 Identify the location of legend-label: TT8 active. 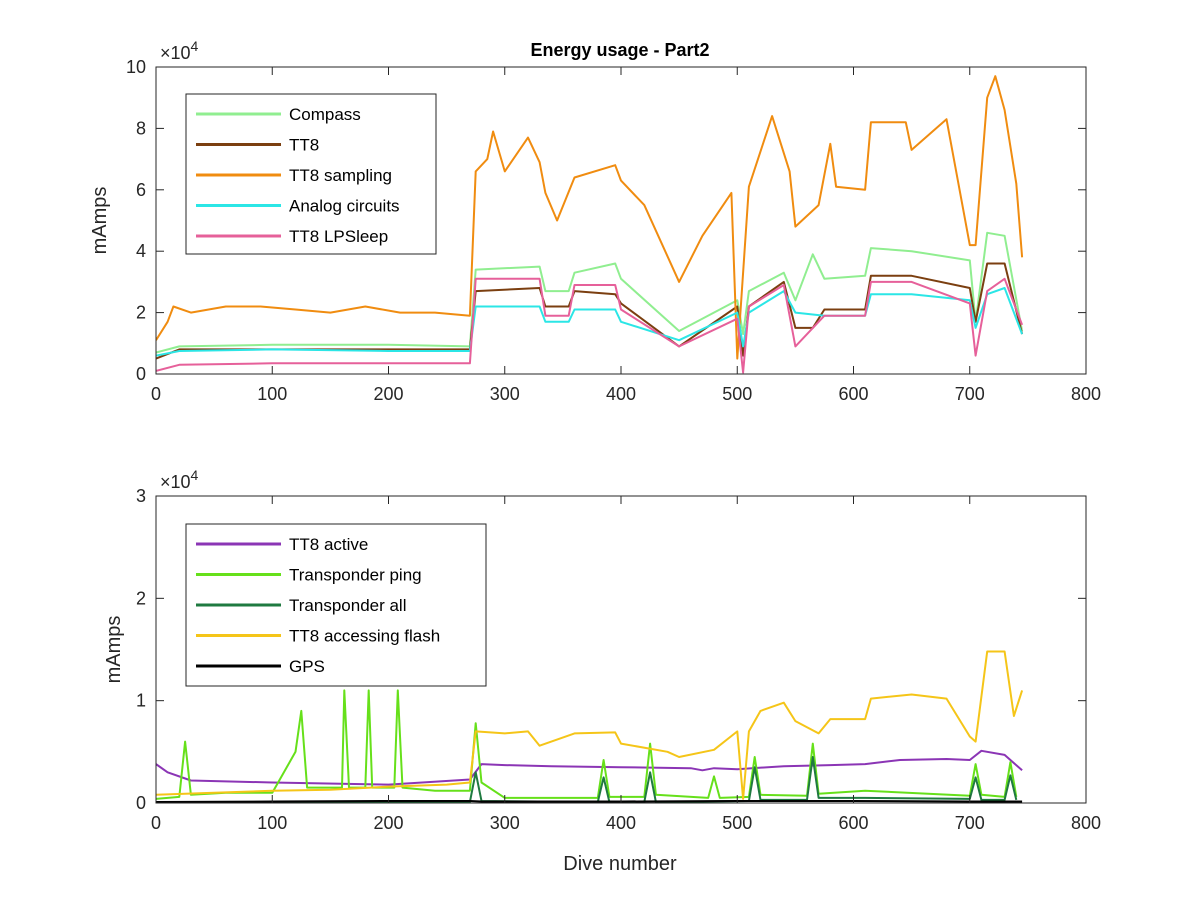
(328, 544).